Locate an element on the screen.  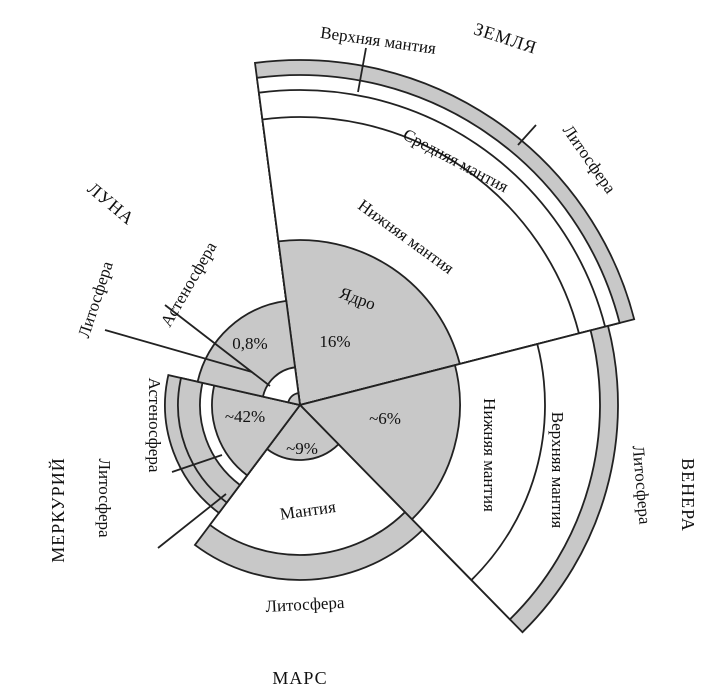
planet-name: ЗЕМЛЯ is located at coordinates (505, 38).